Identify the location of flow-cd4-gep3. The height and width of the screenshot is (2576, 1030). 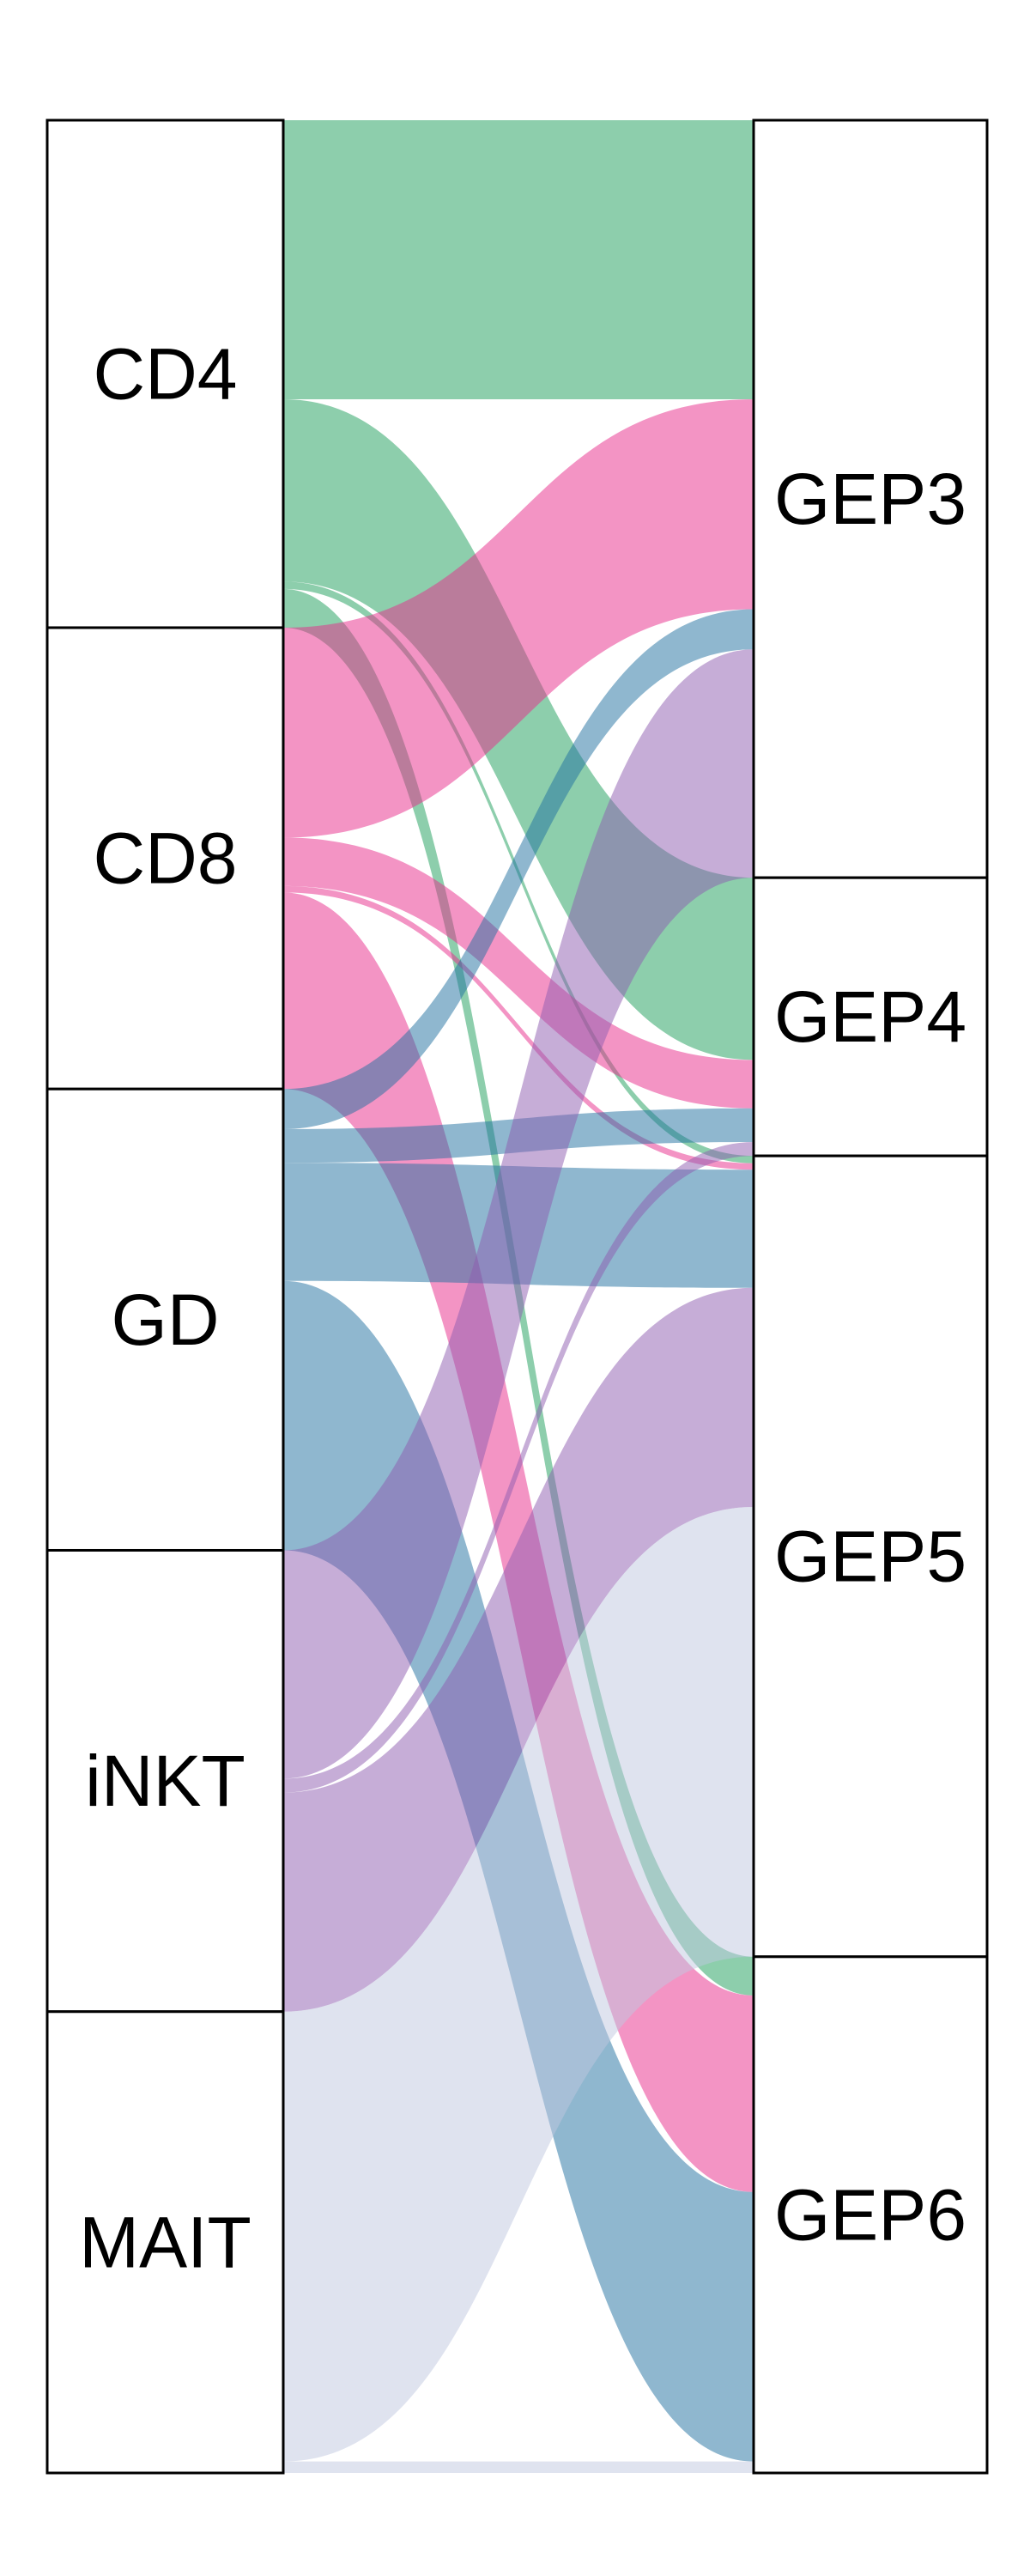
(518, 260).